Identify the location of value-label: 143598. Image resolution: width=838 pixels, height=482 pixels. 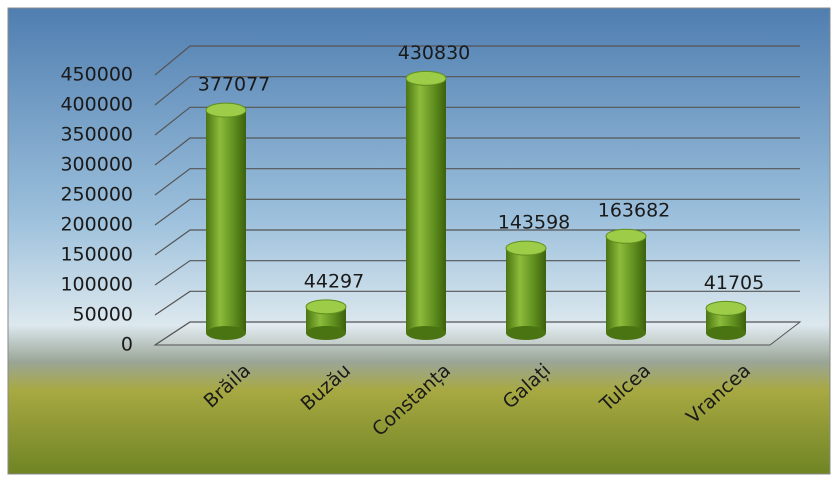
(534, 223).